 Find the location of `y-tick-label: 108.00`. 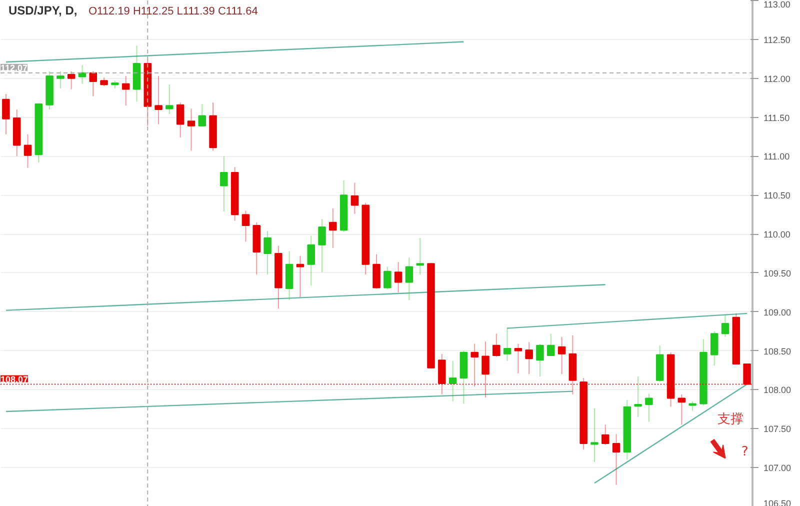

y-tick-label: 108.00 is located at coordinates (778, 390).